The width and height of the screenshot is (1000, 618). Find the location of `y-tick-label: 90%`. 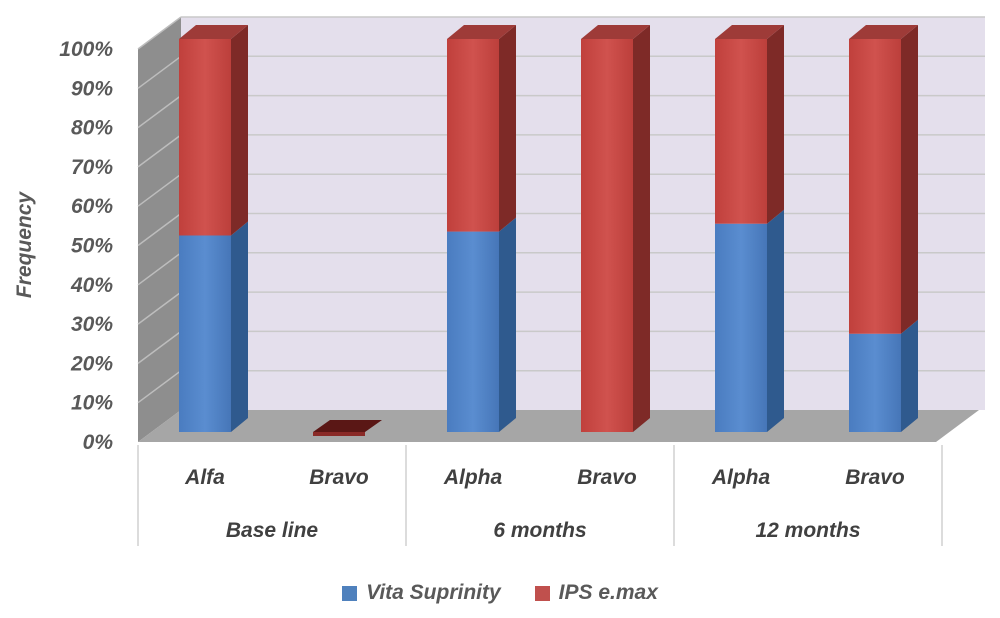

y-tick-label: 90% is located at coordinates (92, 88).